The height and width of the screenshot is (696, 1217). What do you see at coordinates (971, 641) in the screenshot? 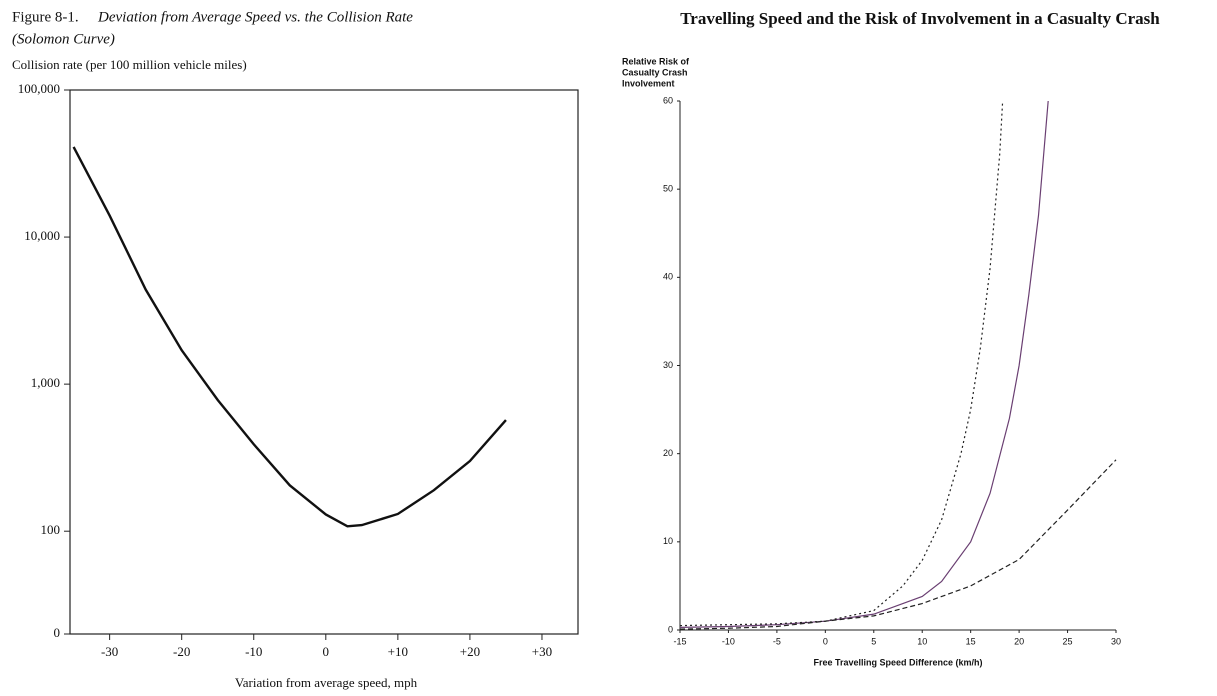
I see `x-tick-label: 15` at bounding box center [971, 641].